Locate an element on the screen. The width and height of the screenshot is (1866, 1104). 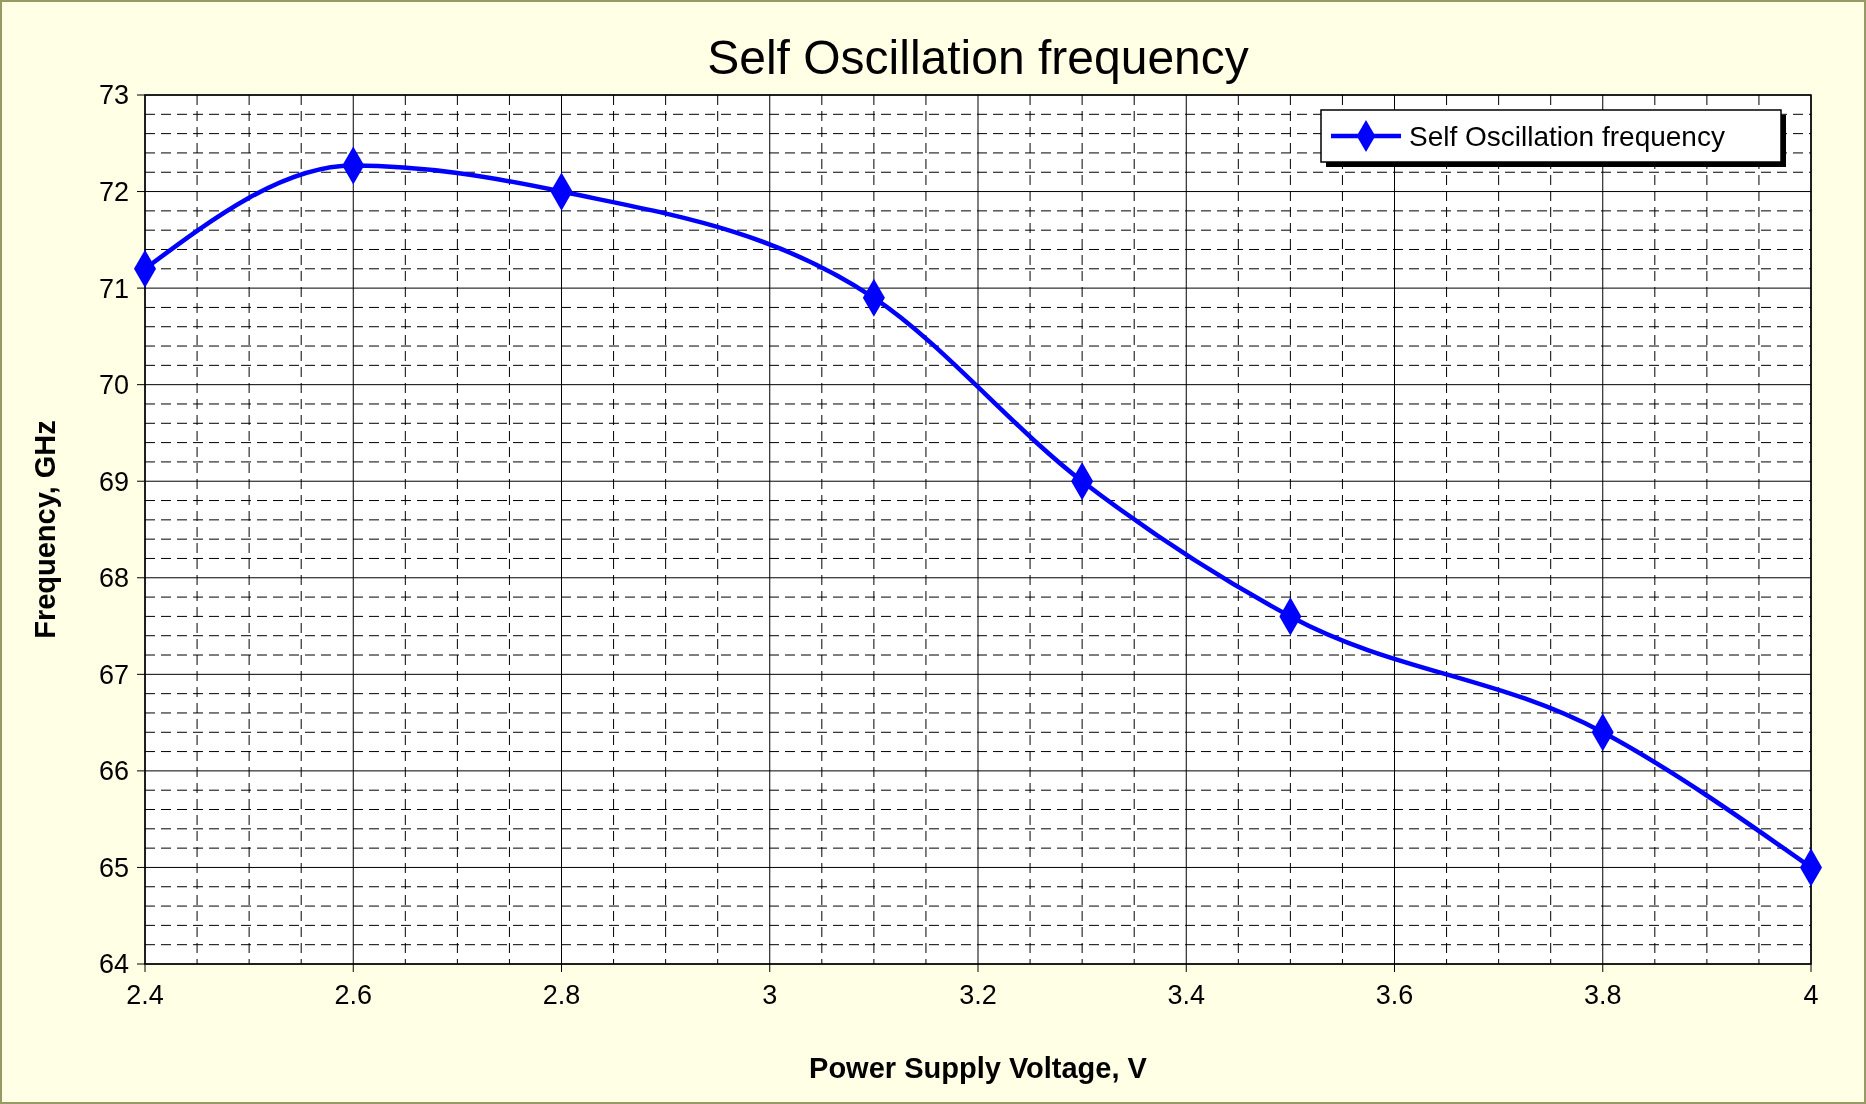
x-tick-label: 4 is located at coordinates (1811, 995).